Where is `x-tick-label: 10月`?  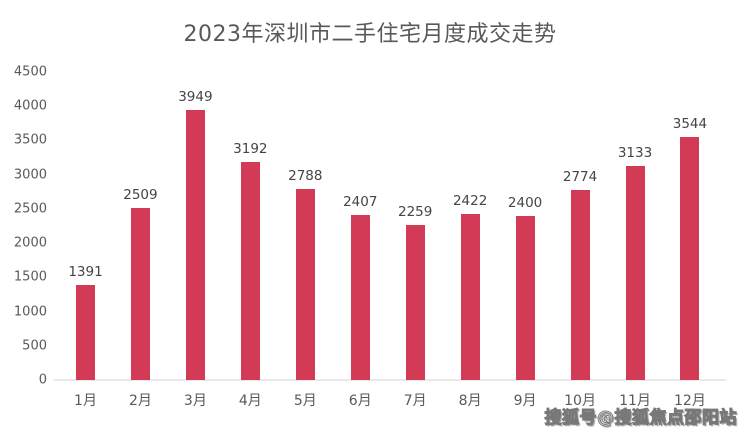
x-tick-label: 10月 is located at coordinates (580, 401).